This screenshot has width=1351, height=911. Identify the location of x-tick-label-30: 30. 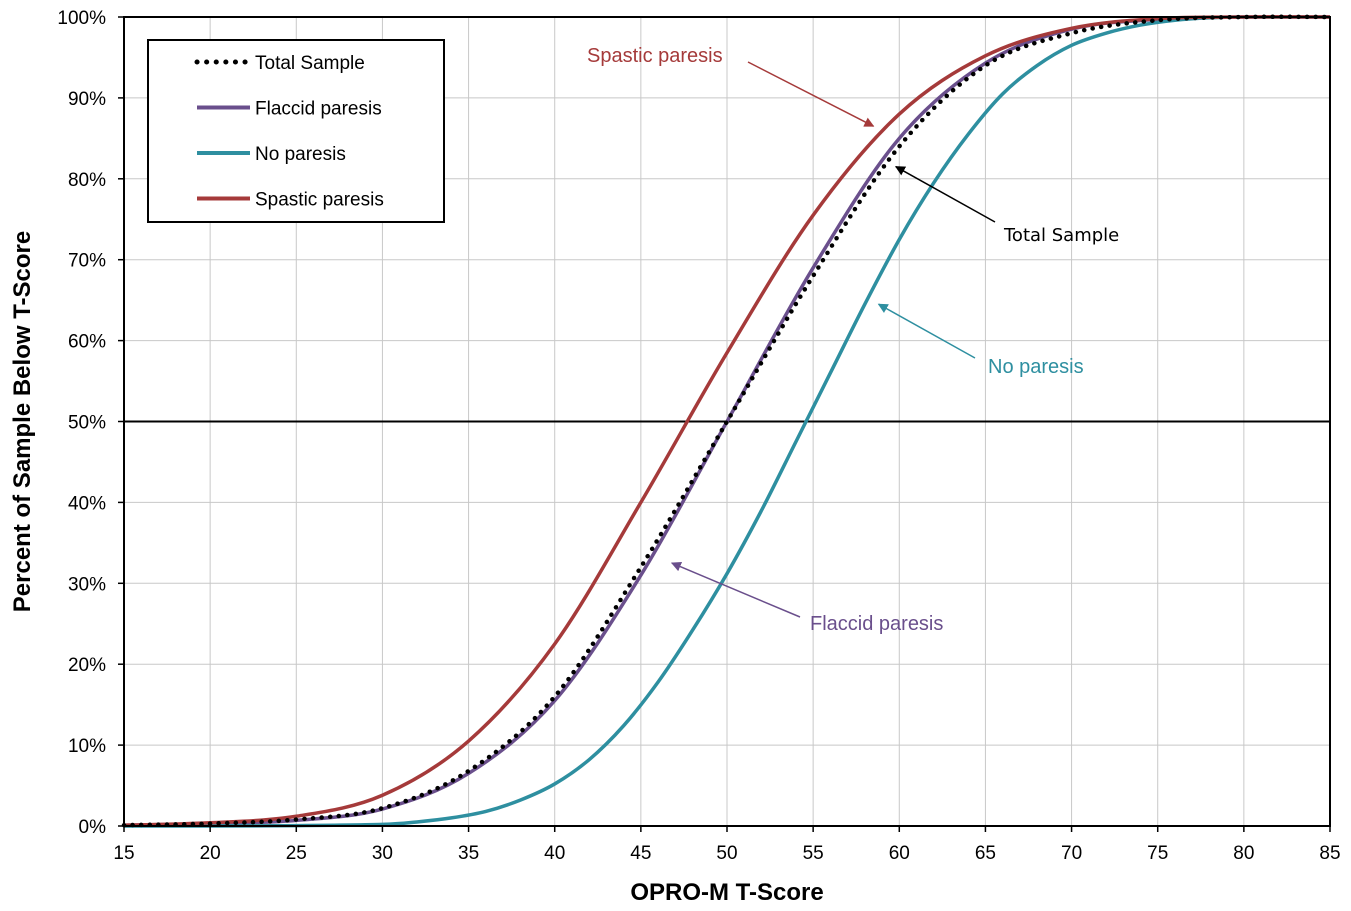
(382, 853).